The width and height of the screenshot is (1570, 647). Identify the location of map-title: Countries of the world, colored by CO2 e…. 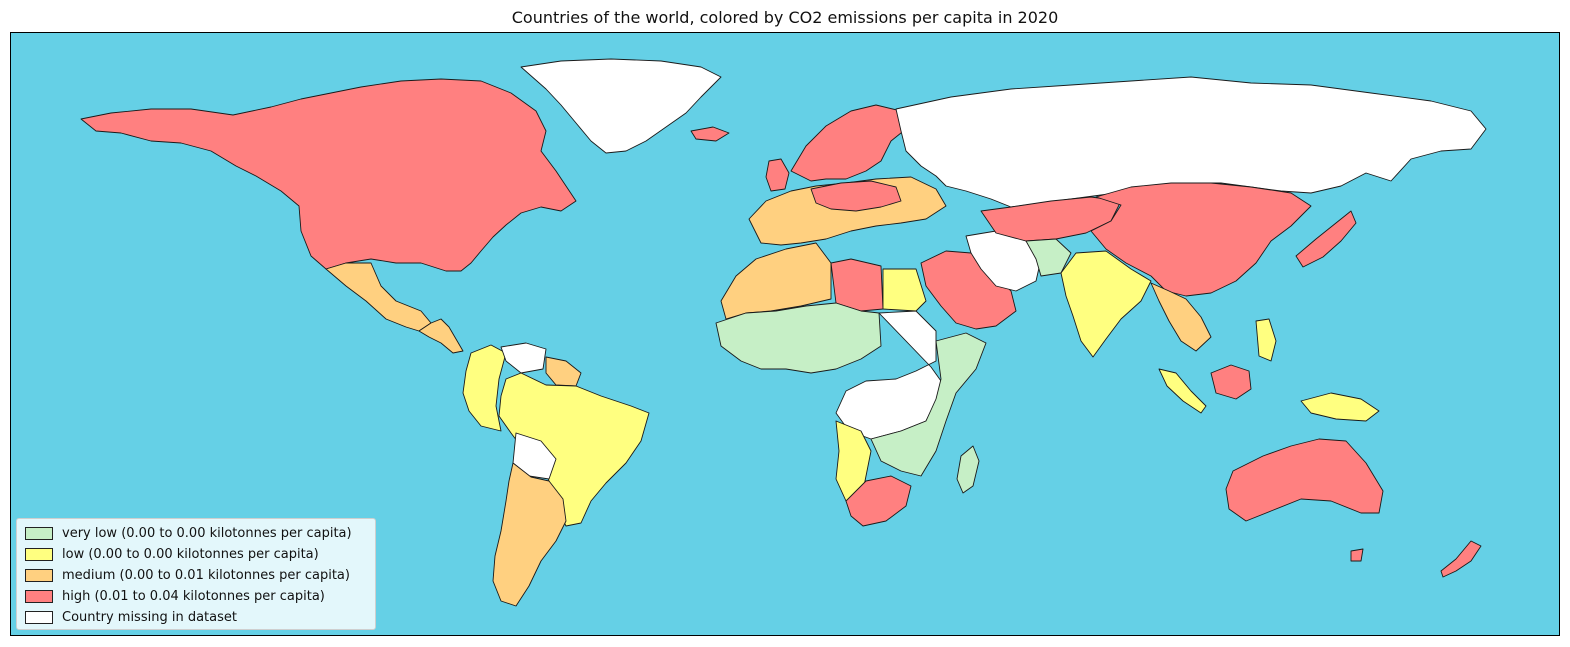
(785, 17).